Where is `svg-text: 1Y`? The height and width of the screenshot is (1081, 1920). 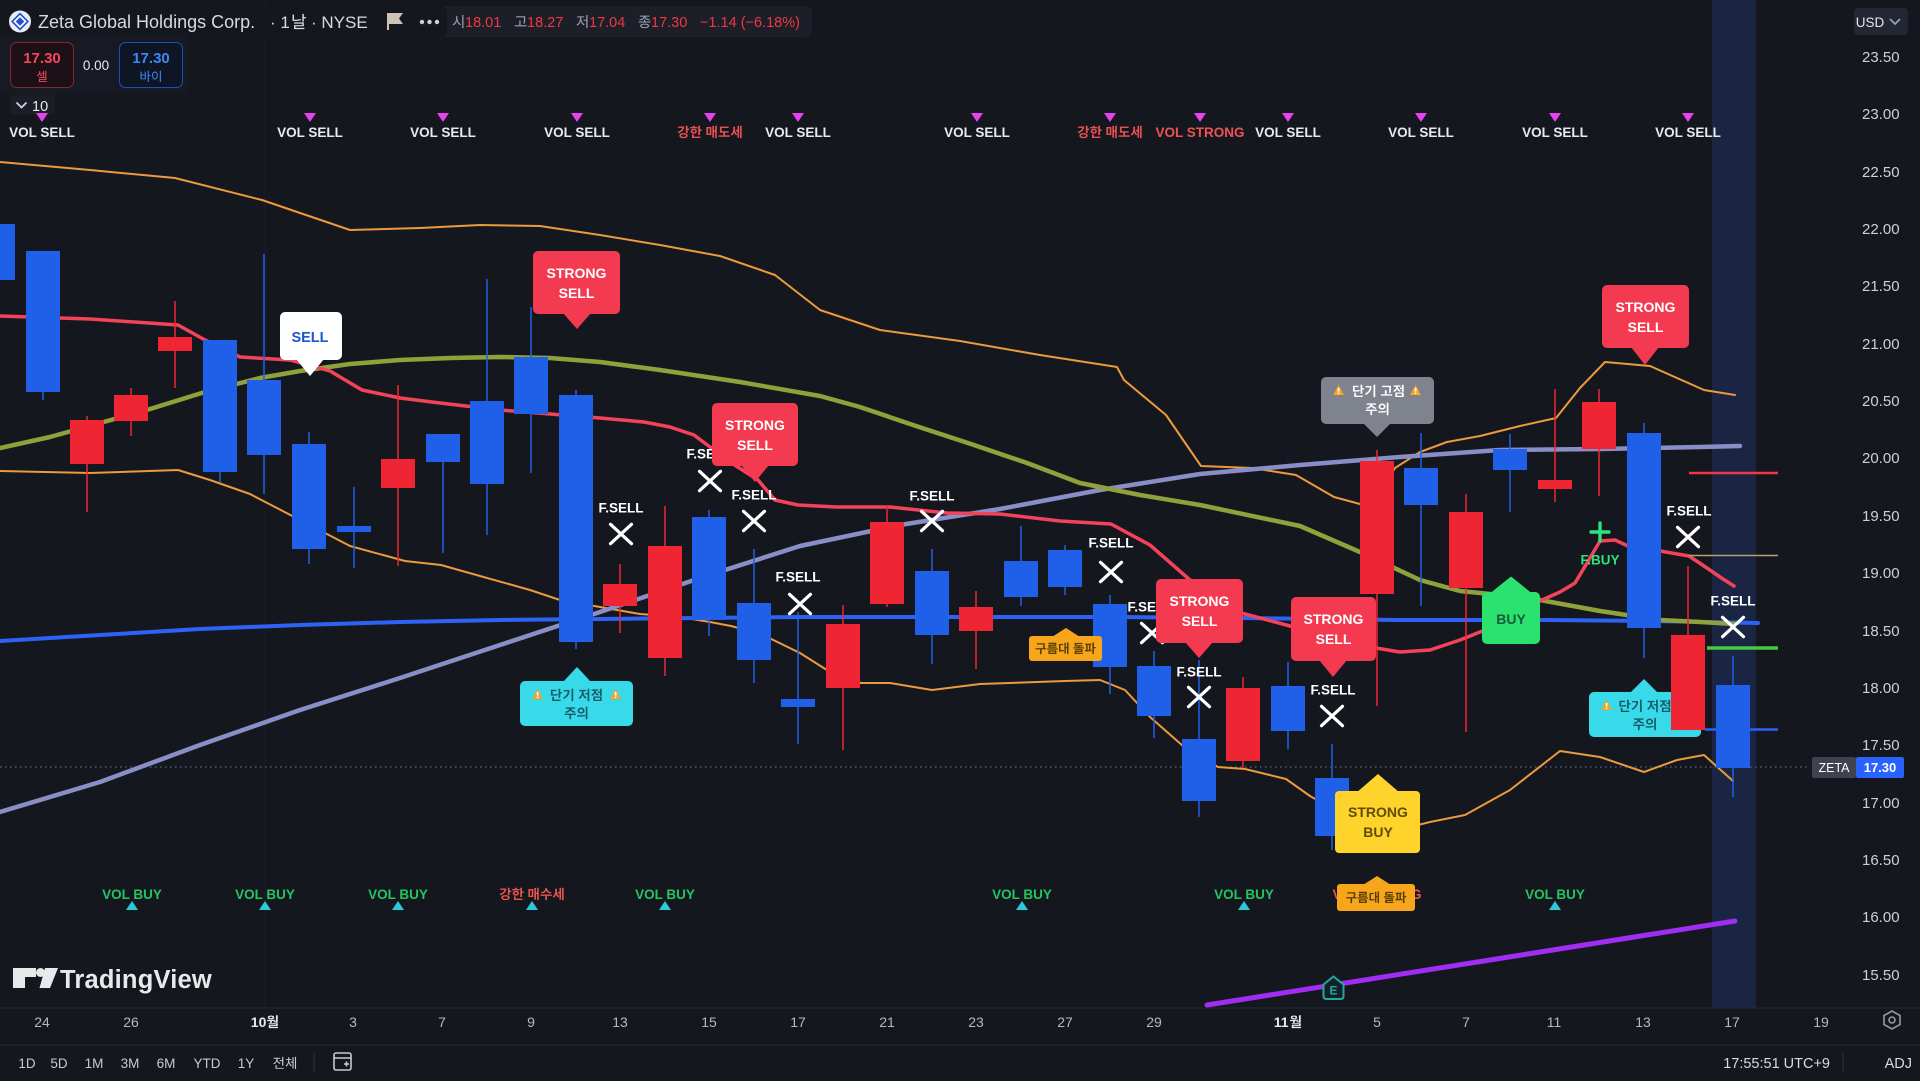 svg-text: 1Y is located at coordinates (246, 1063).